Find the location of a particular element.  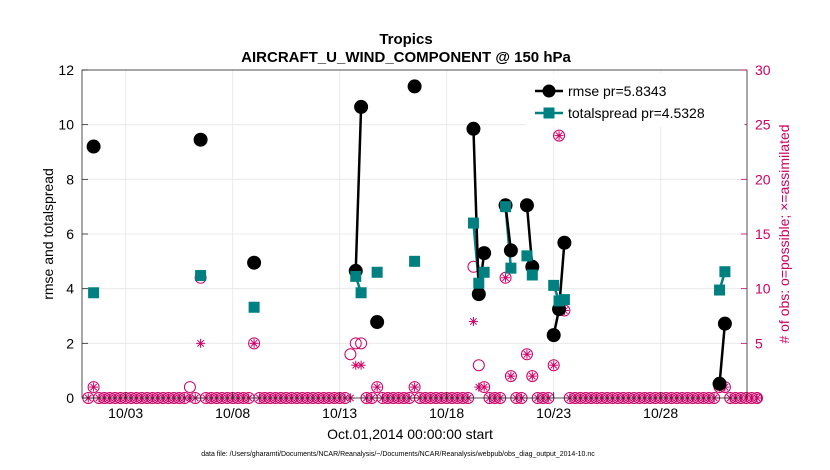

y2-tick-label: 10 is located at coordinates (763, 289).